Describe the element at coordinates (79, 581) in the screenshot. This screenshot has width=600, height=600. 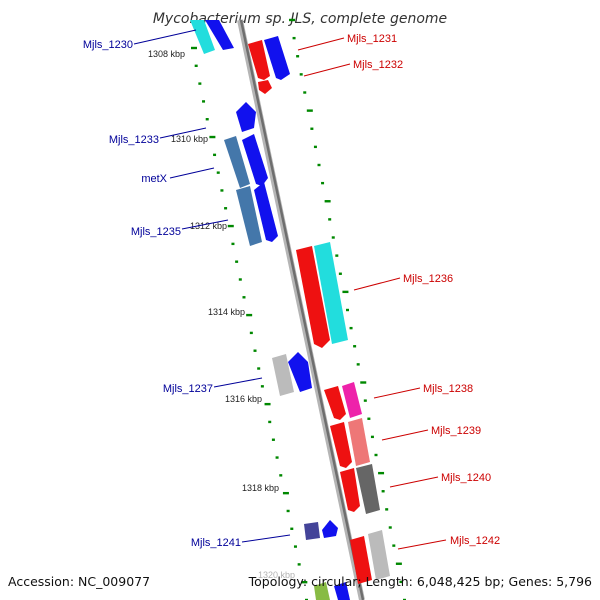
I see `accession-text: Accession: NC_009077` at that location.